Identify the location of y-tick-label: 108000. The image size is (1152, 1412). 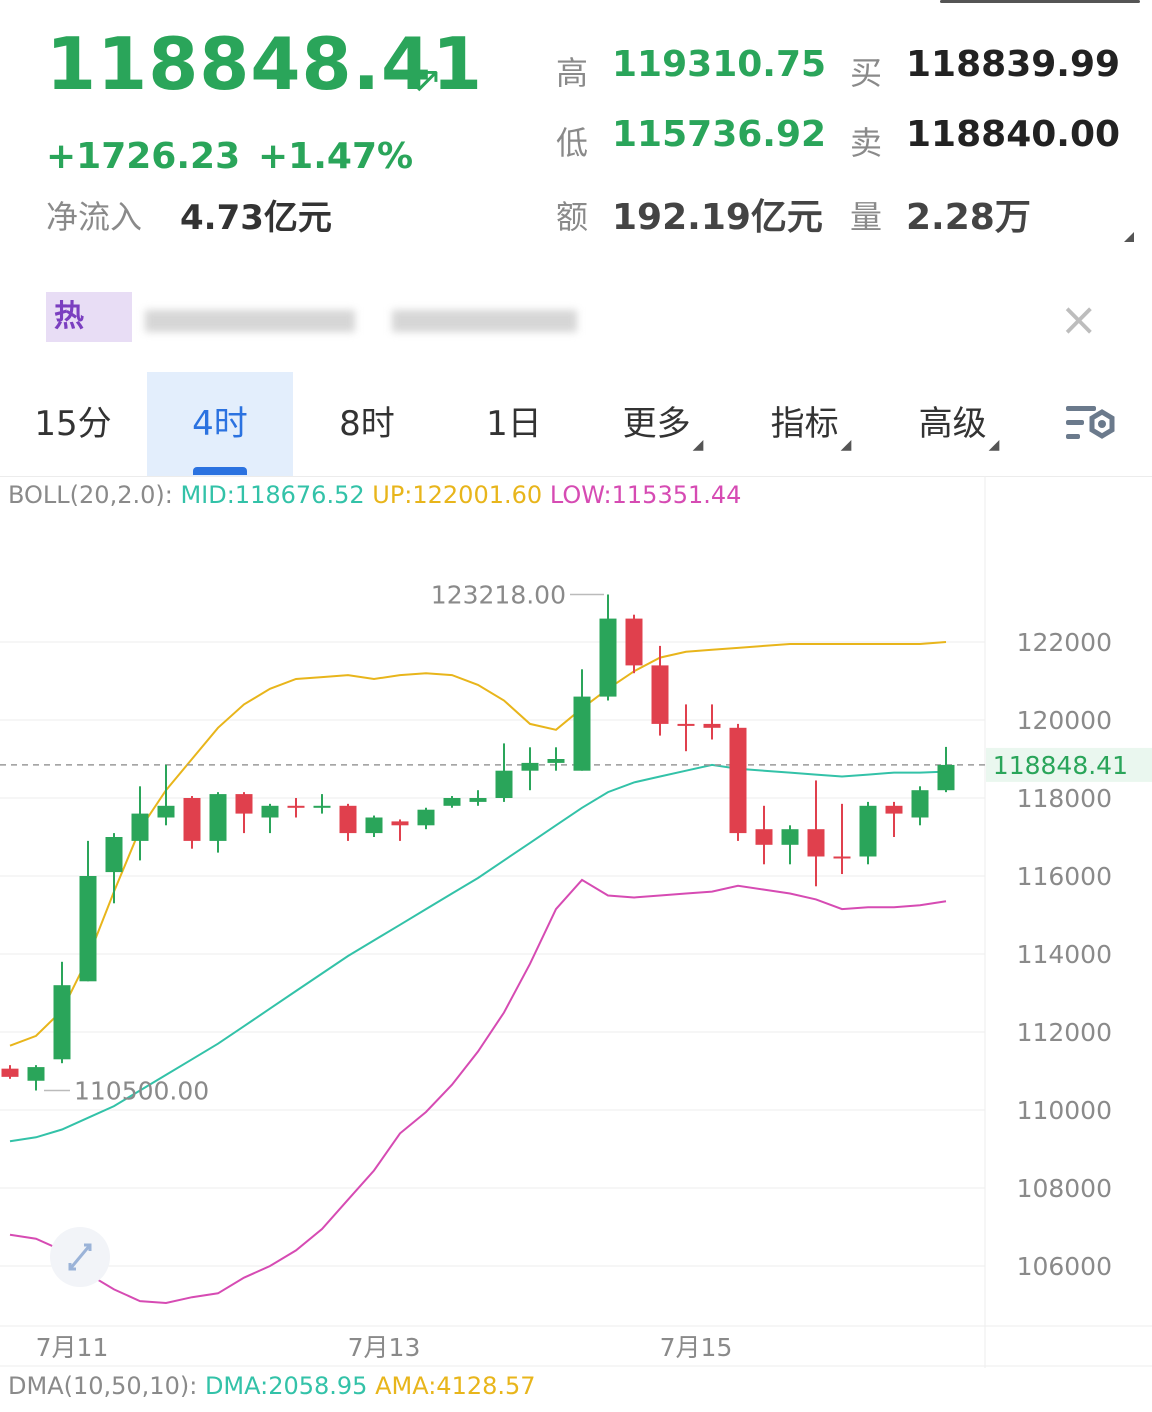
(1064, 1188).